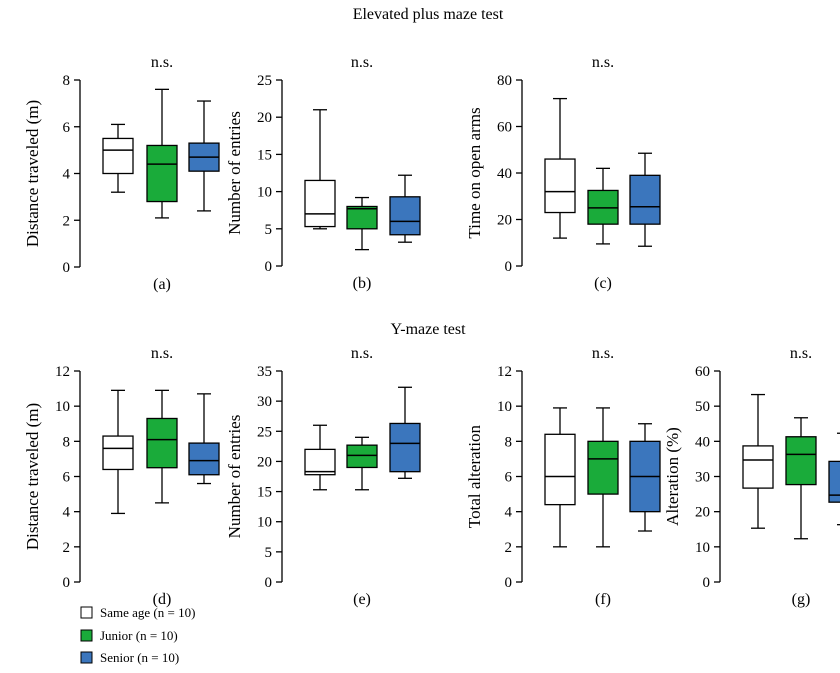 Image resolution: width=840 pixels, height=673 pixels. Describe the element at coordinates (603, 599) in the screenshot. I see `panel-label: (f)` at that location.